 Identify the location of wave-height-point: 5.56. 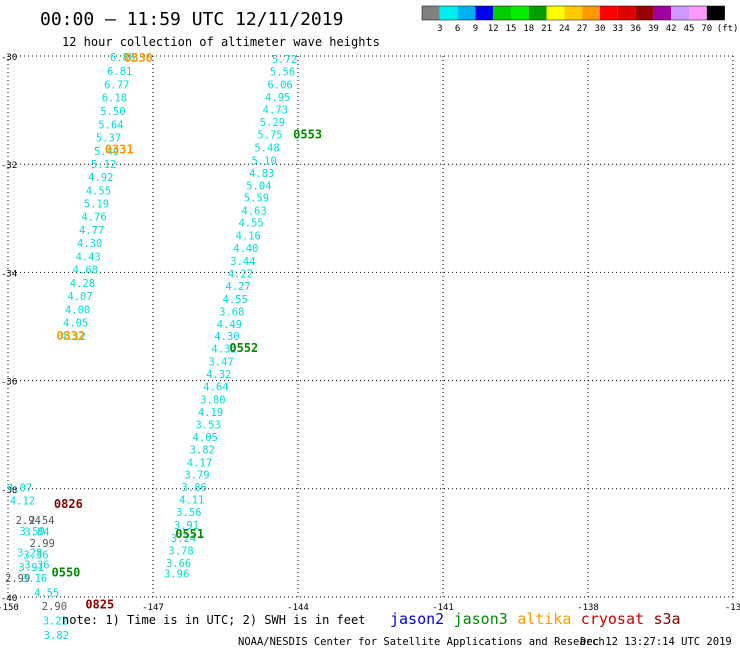
(282, 73).